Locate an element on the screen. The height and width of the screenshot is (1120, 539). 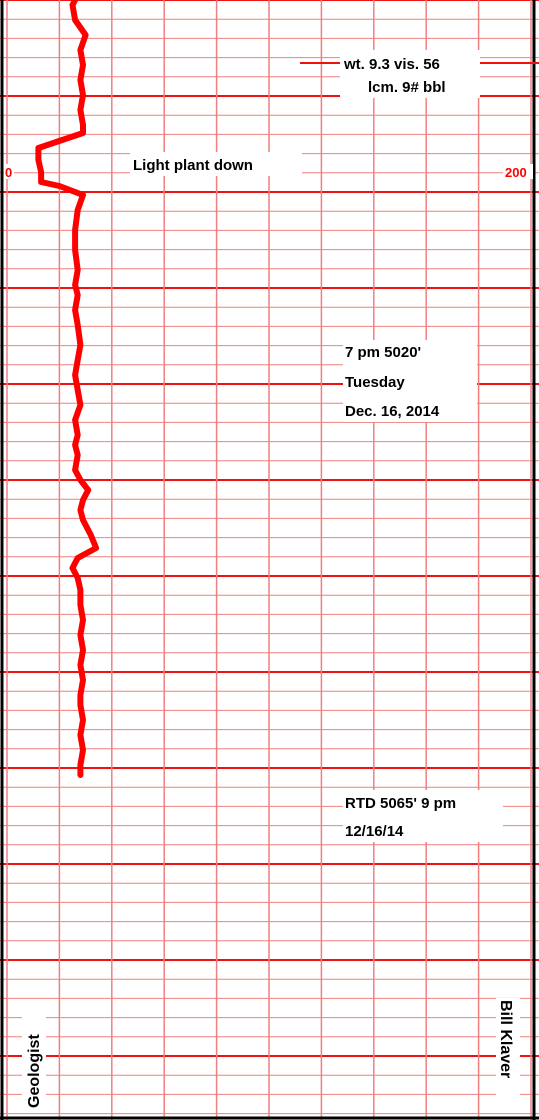
annotation-wt-line2: lcm. 9# bbl is located at coordinates (407, 87).